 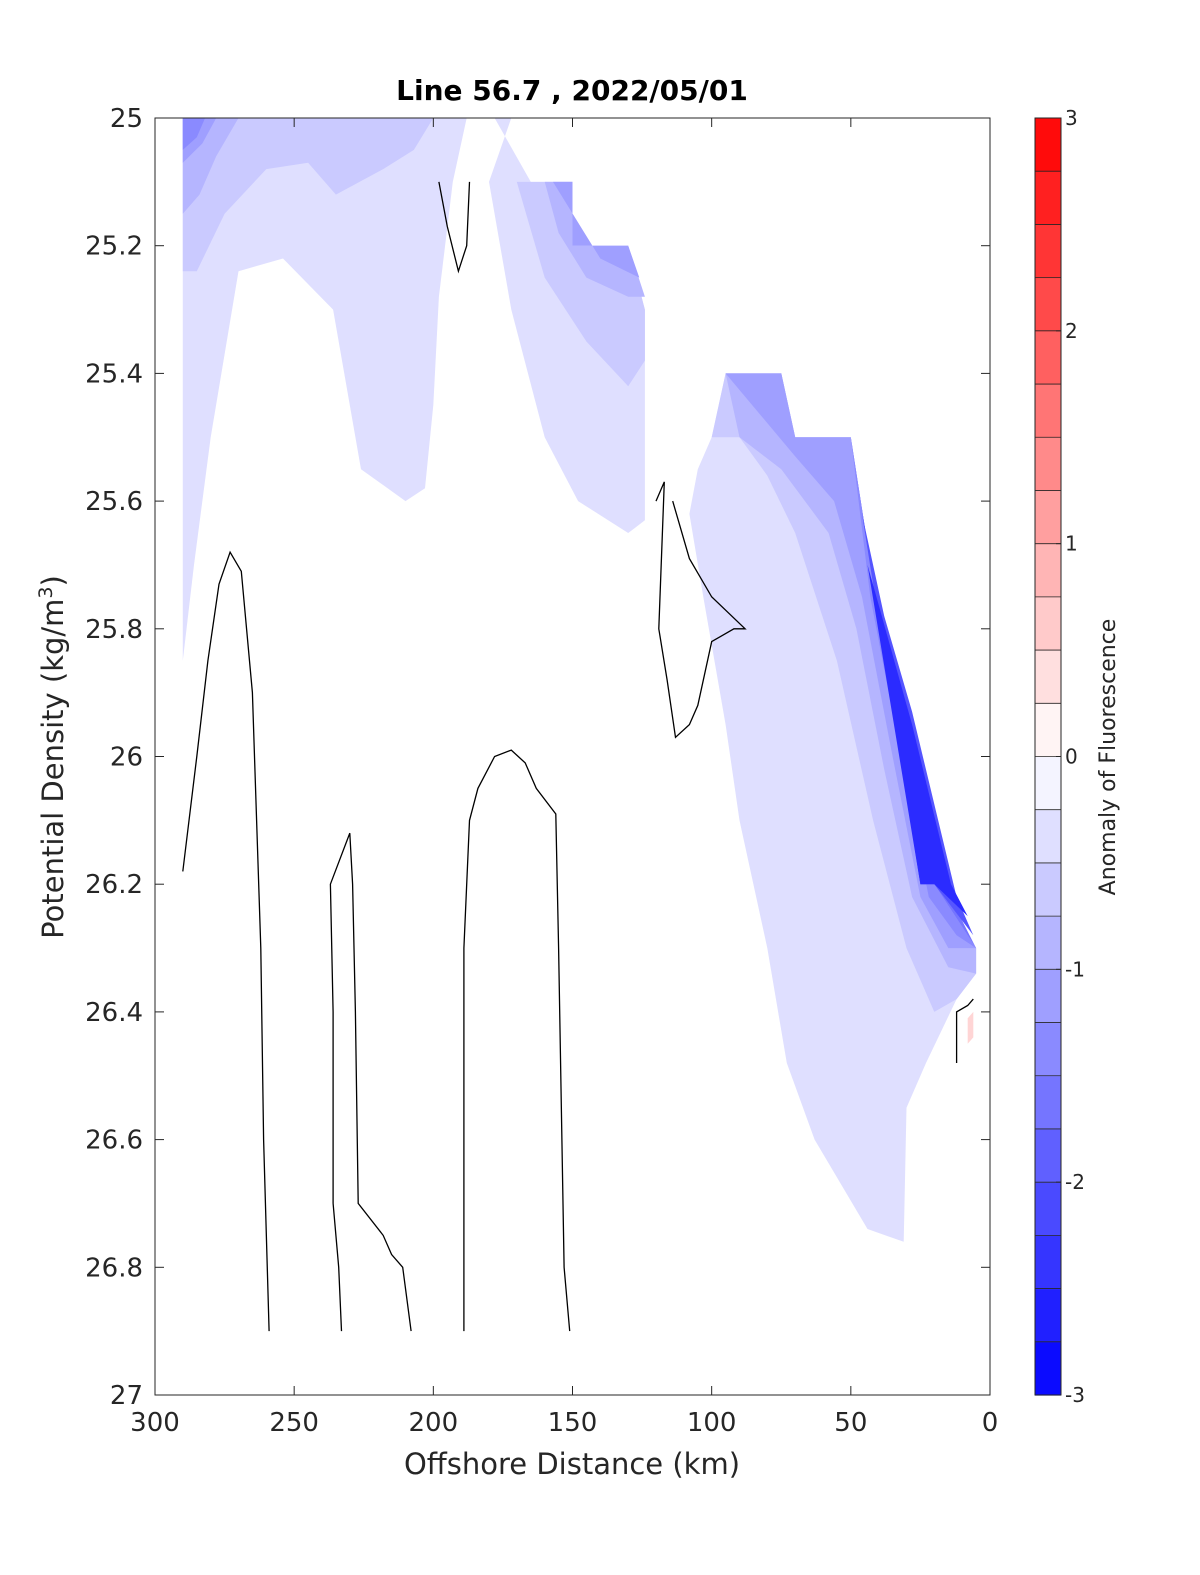 I want to click on y-axis-label: Potential Density (kg/m3), so click(x=52, y=757).